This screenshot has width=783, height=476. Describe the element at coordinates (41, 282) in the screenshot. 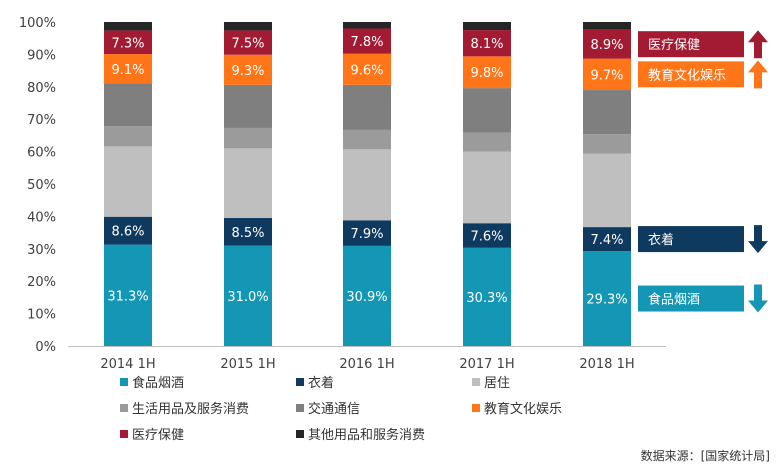

I see `y-tick-label: 20%` at that location.